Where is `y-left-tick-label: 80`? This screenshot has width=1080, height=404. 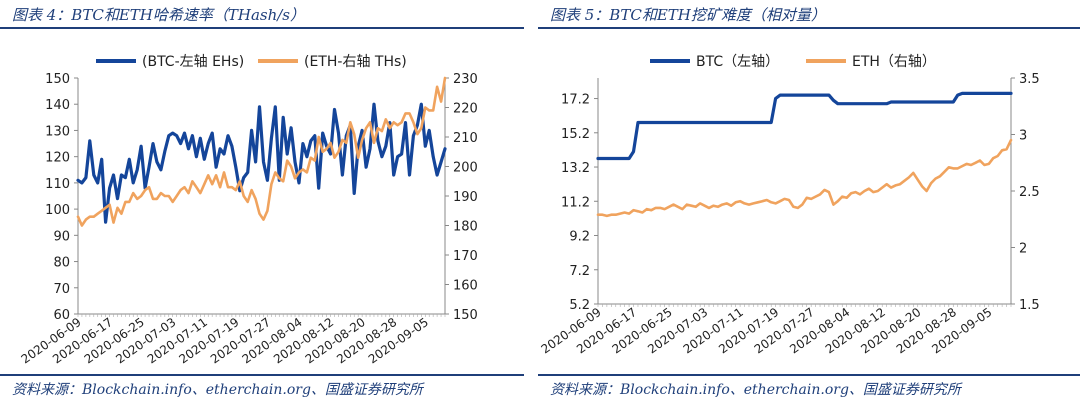
y-left-tick-label: 80 is located at coordinates (61, 263).